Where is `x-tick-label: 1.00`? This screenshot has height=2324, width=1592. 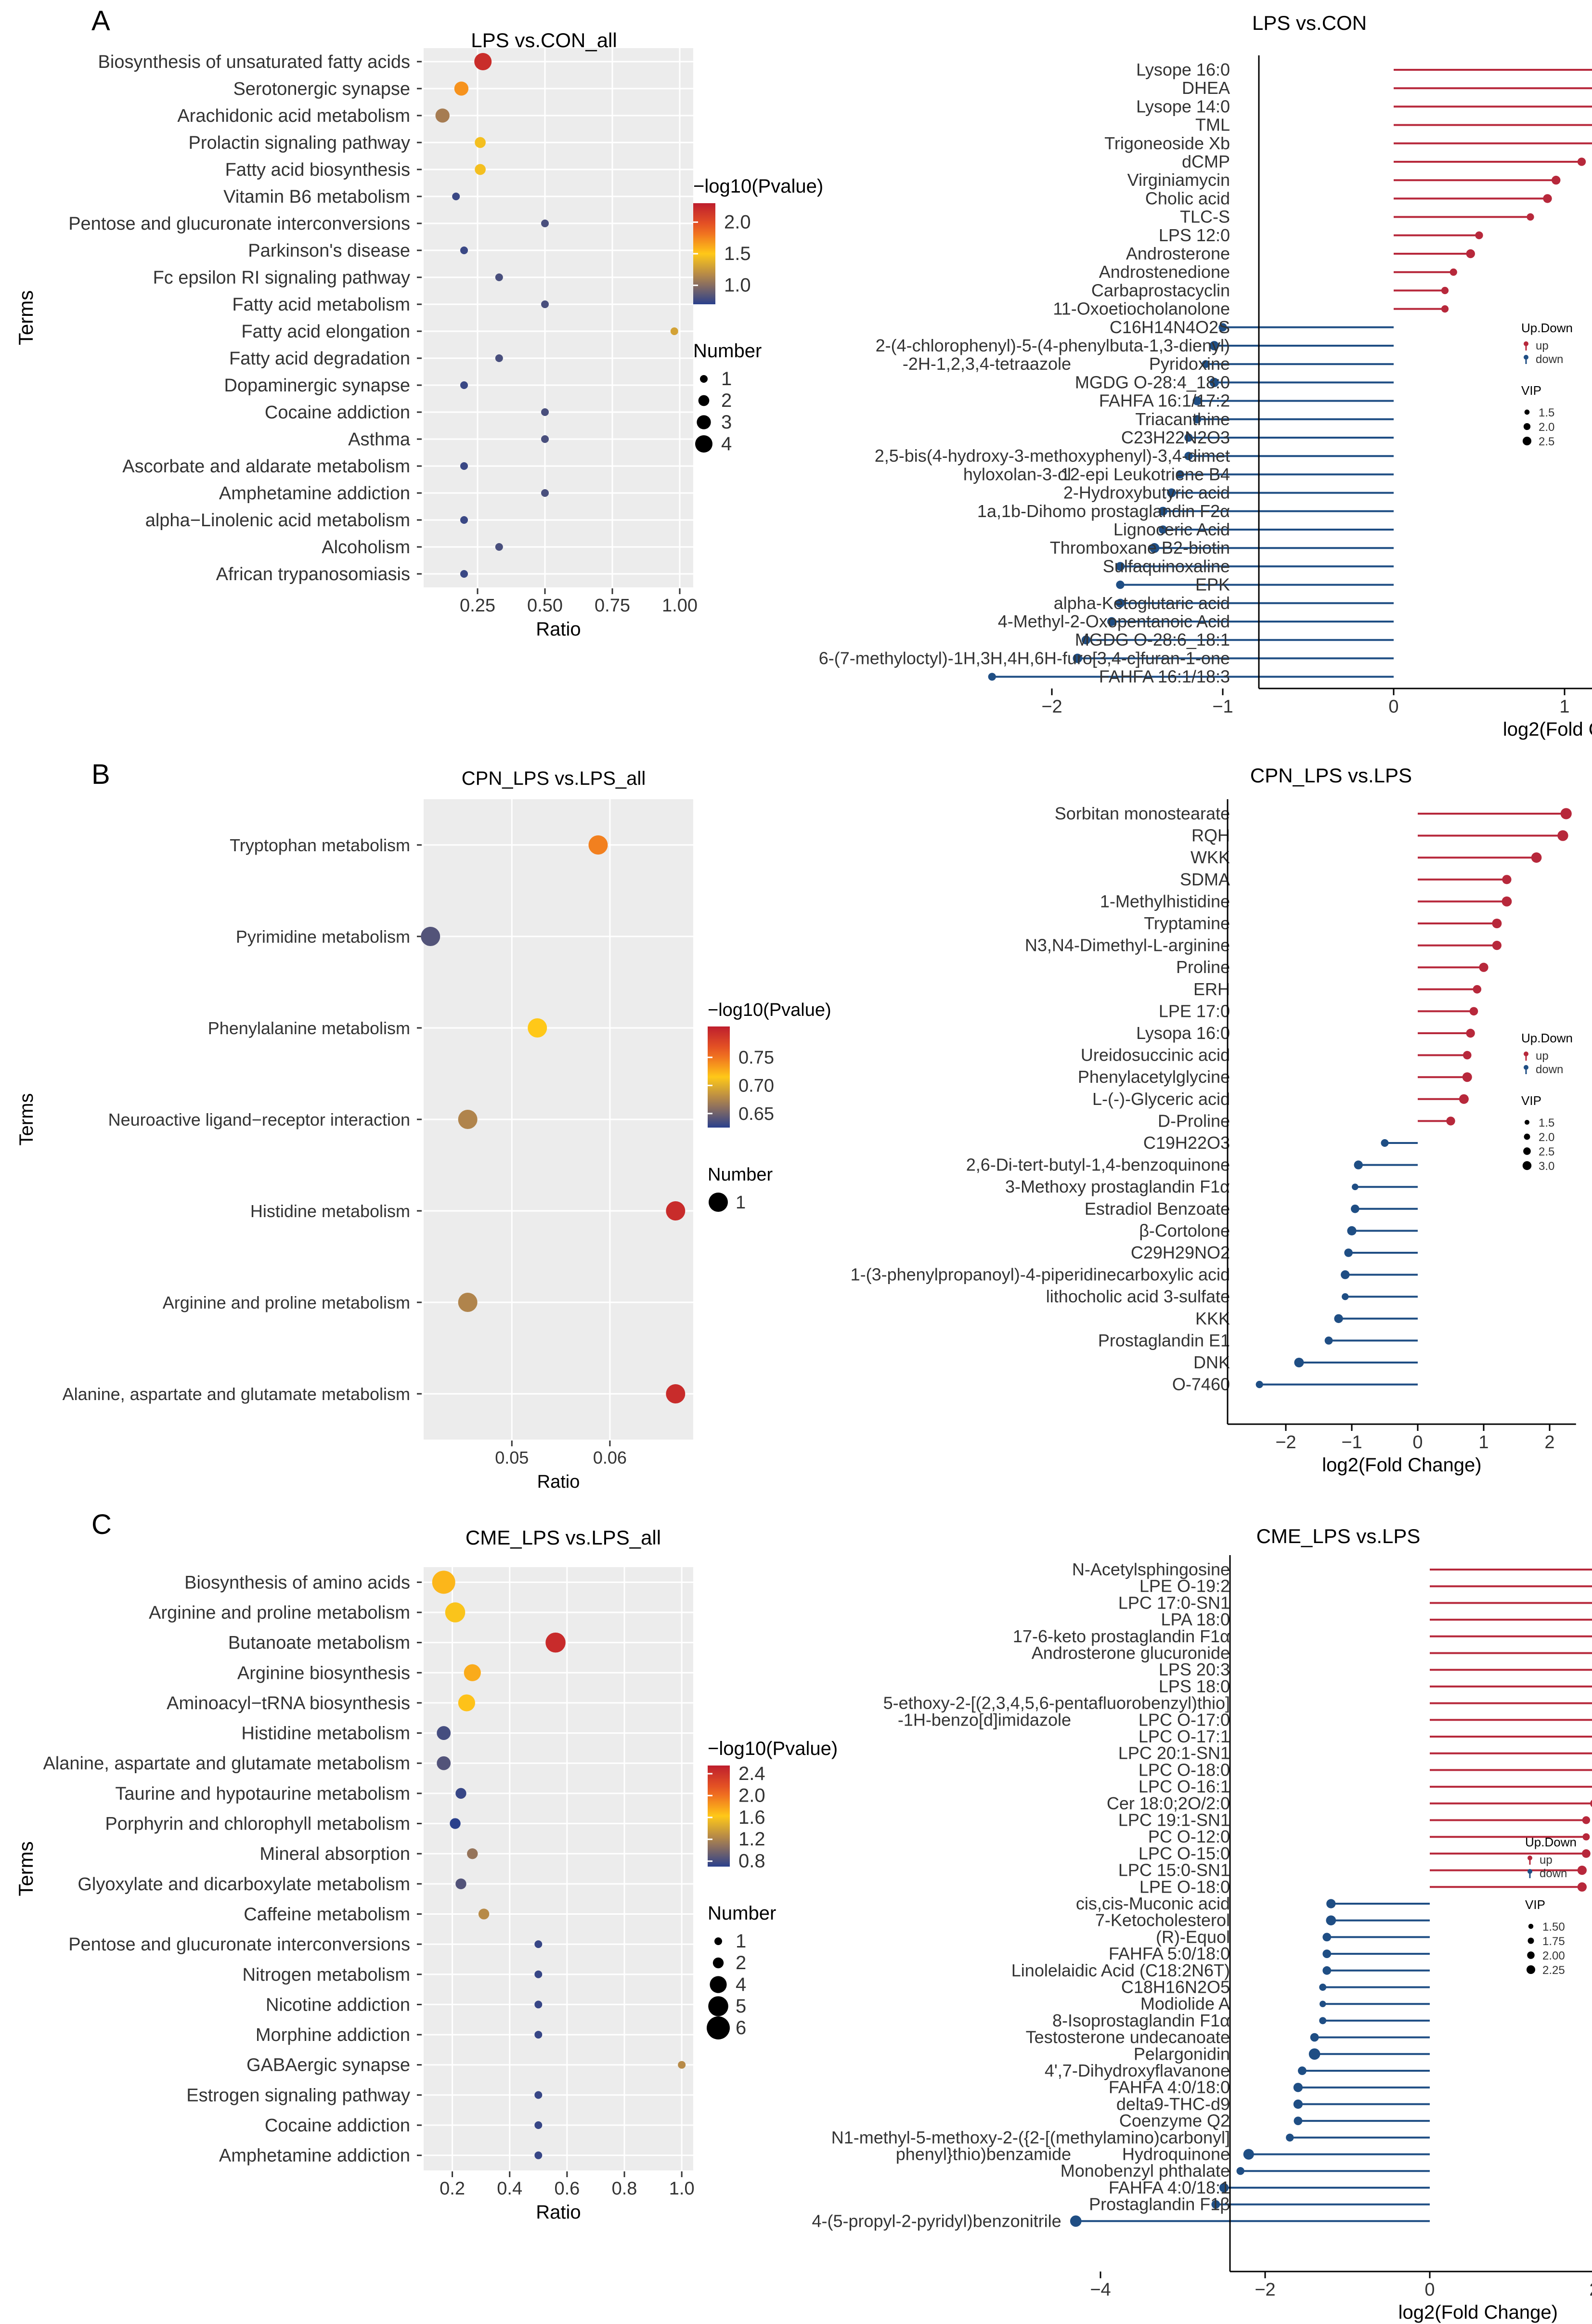 x-tick-label: 1.00 is located at coordinates (680, 606).